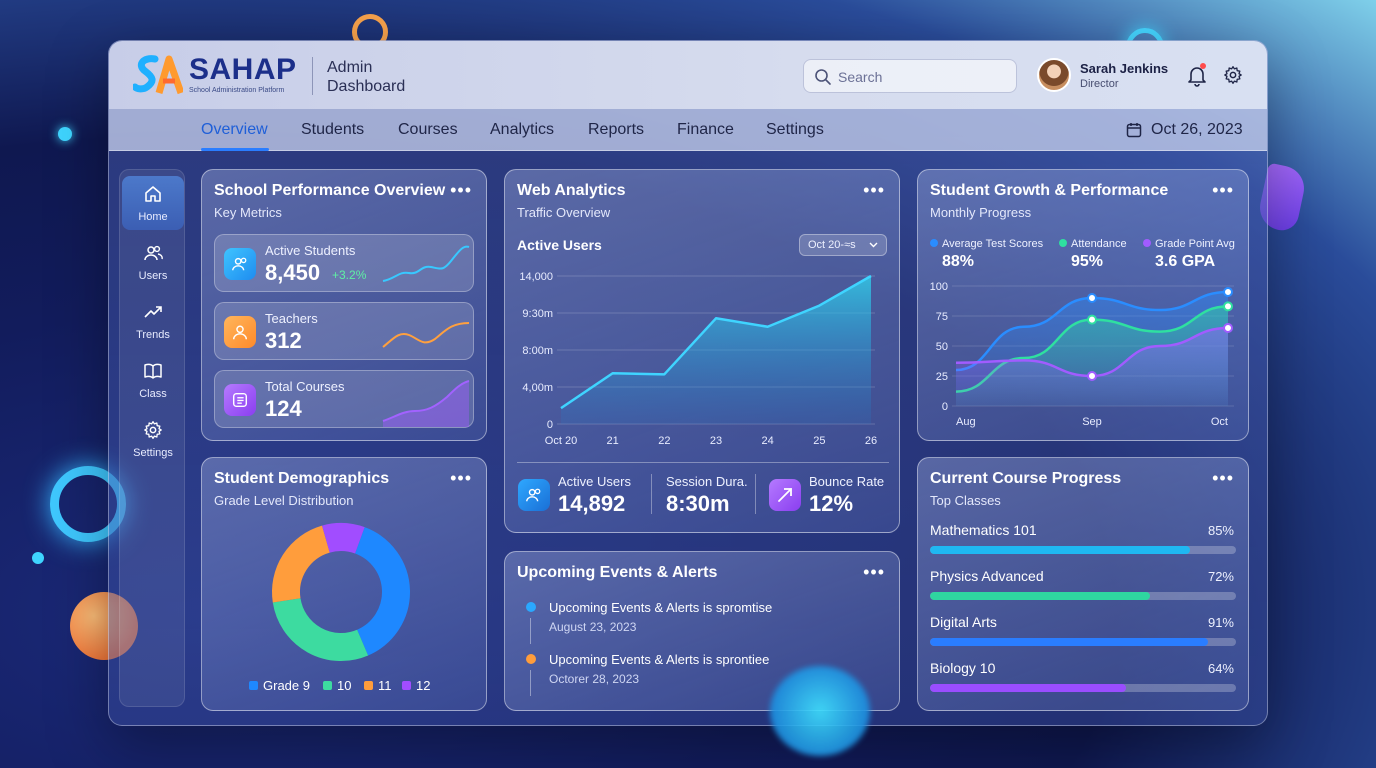  I want to click on gear-icon, so click(1233, 75).